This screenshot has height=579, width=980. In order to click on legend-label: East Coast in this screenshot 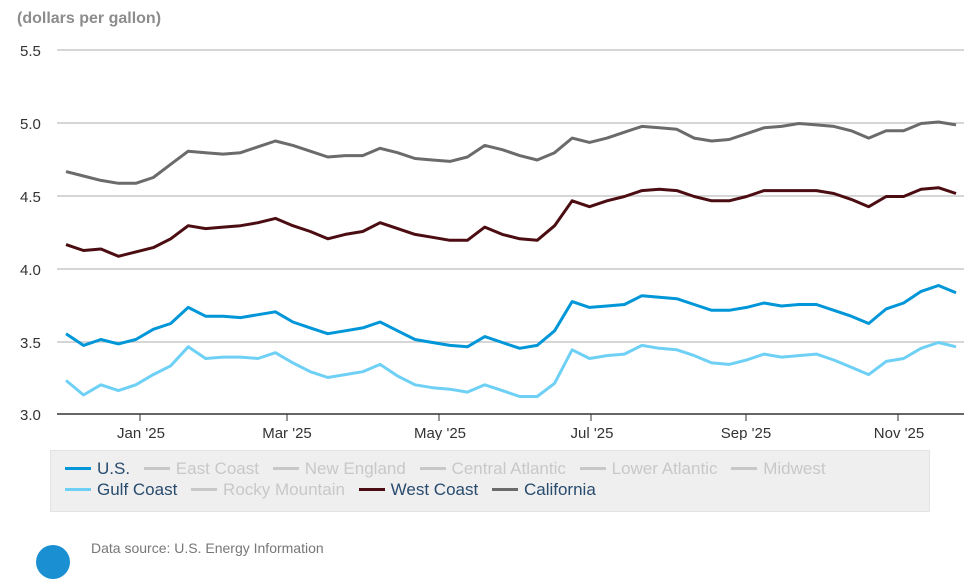, I will do `click(217, 468)`.